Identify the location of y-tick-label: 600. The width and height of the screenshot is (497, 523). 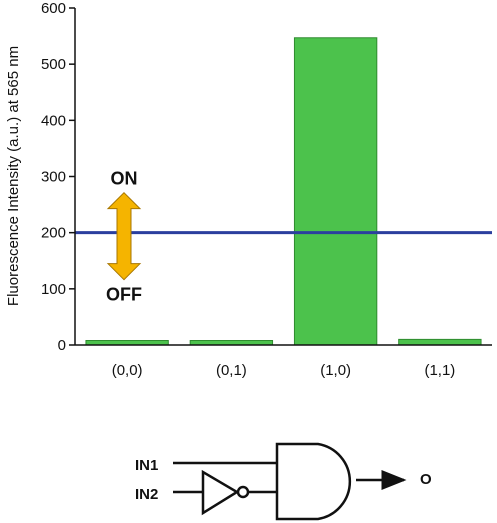
(53, 8).